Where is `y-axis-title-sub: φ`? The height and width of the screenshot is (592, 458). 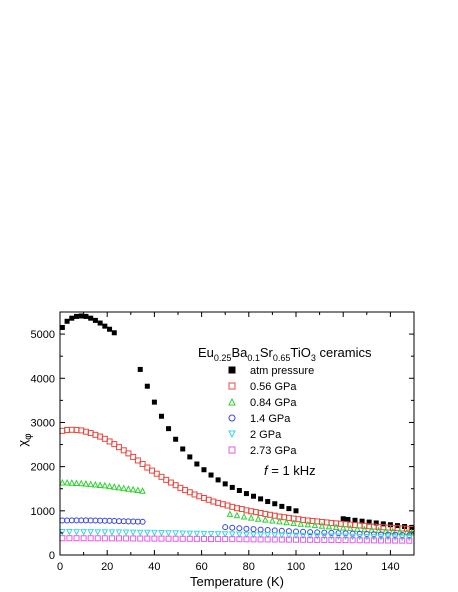 y-axis-title-sub: φ is located at coordinates (28, 436).